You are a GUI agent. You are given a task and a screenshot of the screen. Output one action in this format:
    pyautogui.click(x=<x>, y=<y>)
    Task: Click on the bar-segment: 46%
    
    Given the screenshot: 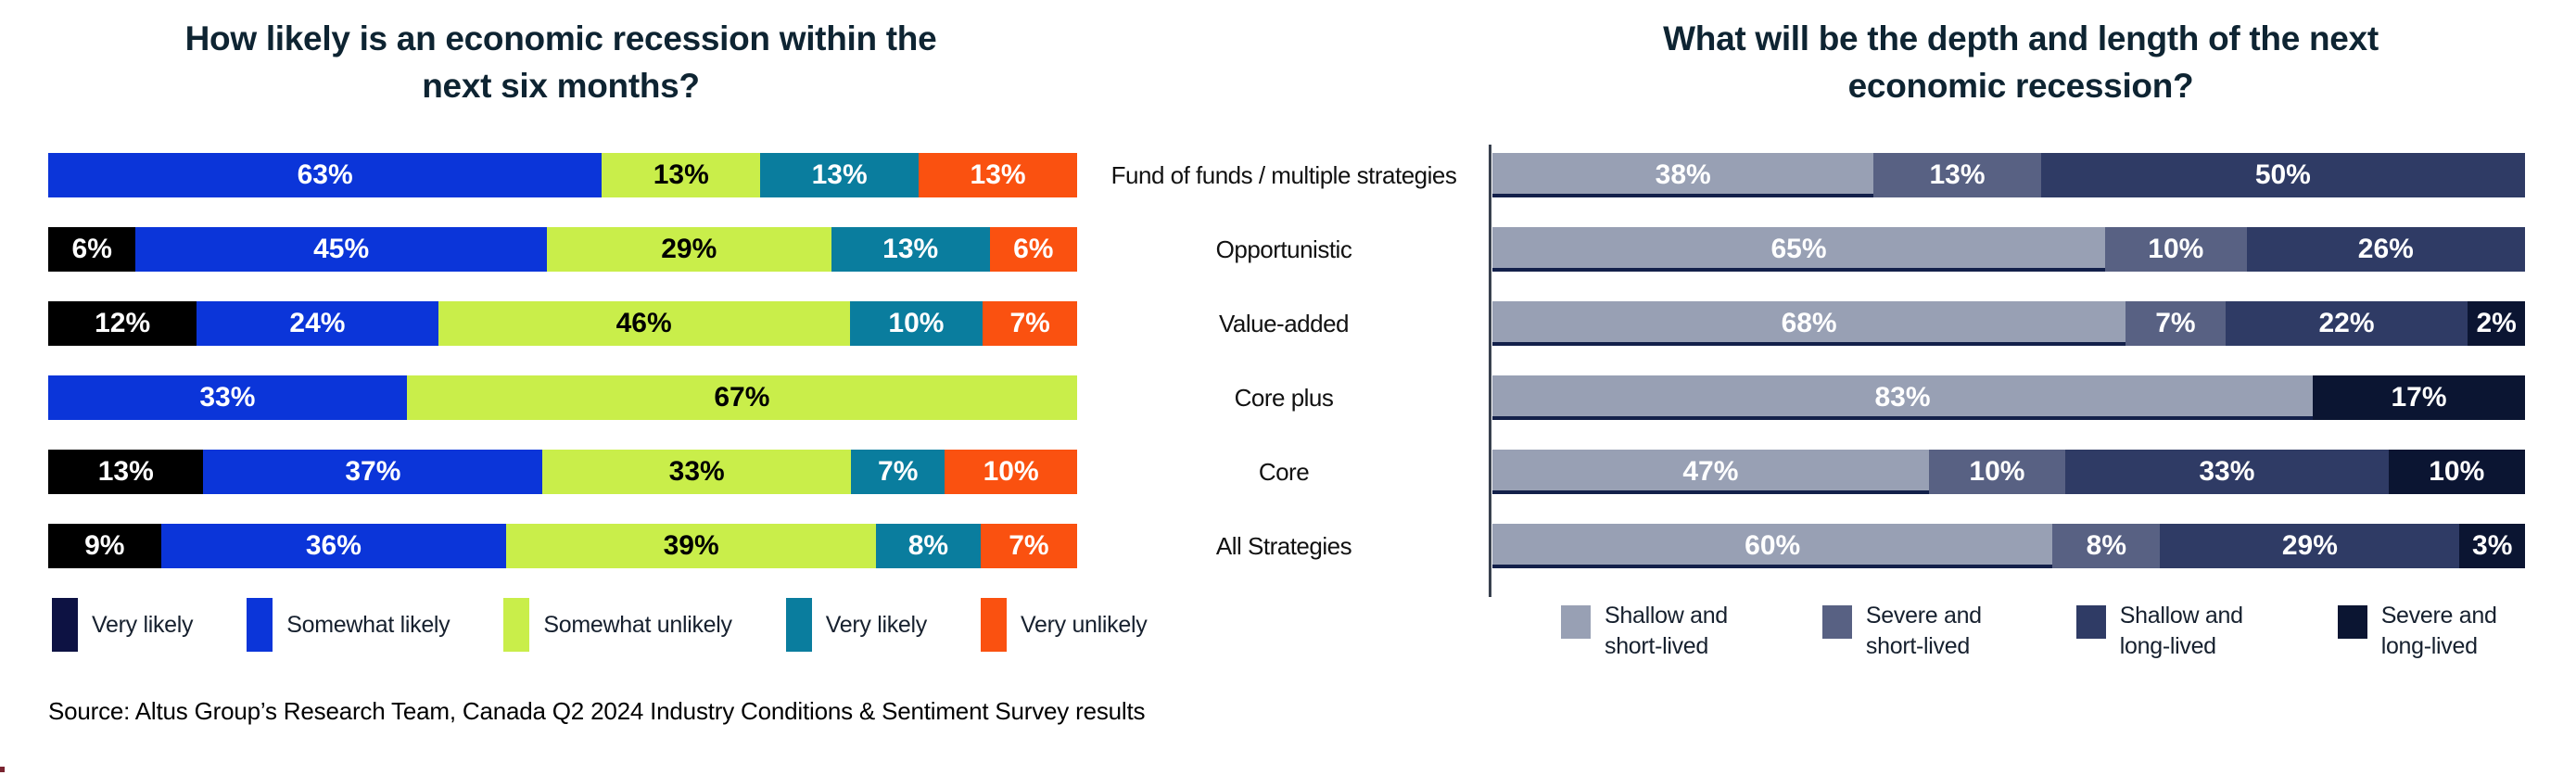 What is the action you would take?
    pyautogui.click(x=644, y=323)
    